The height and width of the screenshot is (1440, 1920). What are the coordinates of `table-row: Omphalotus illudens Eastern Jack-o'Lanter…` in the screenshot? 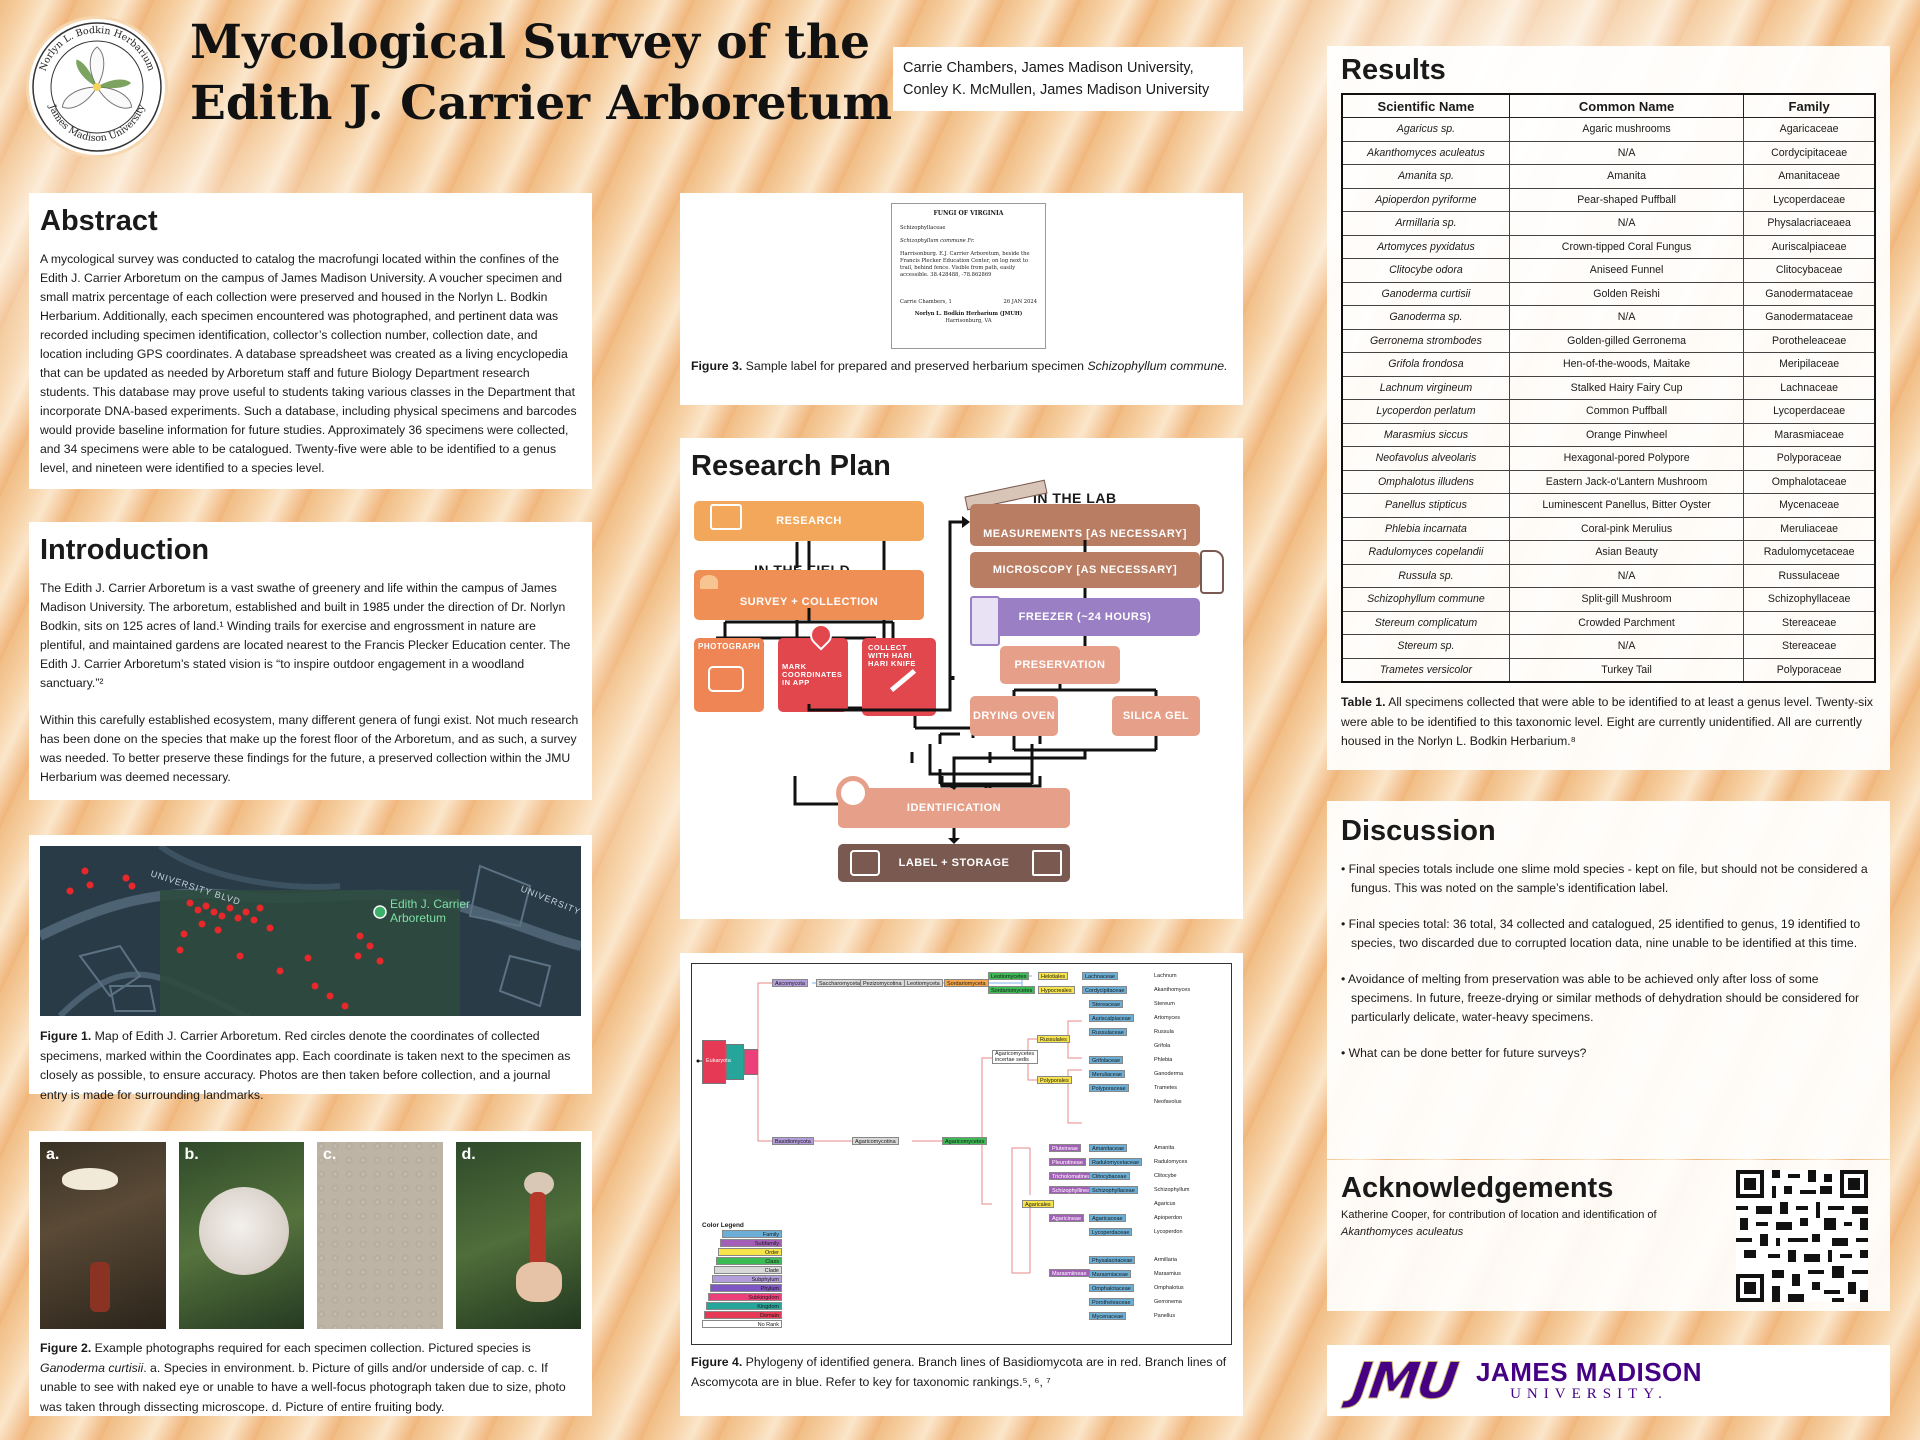 It's located at (1608, 481).